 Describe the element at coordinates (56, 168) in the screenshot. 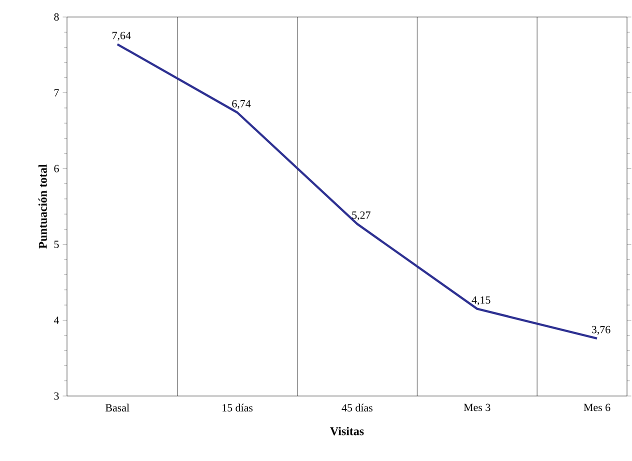

I see `y-tick-label: 6` at that location.